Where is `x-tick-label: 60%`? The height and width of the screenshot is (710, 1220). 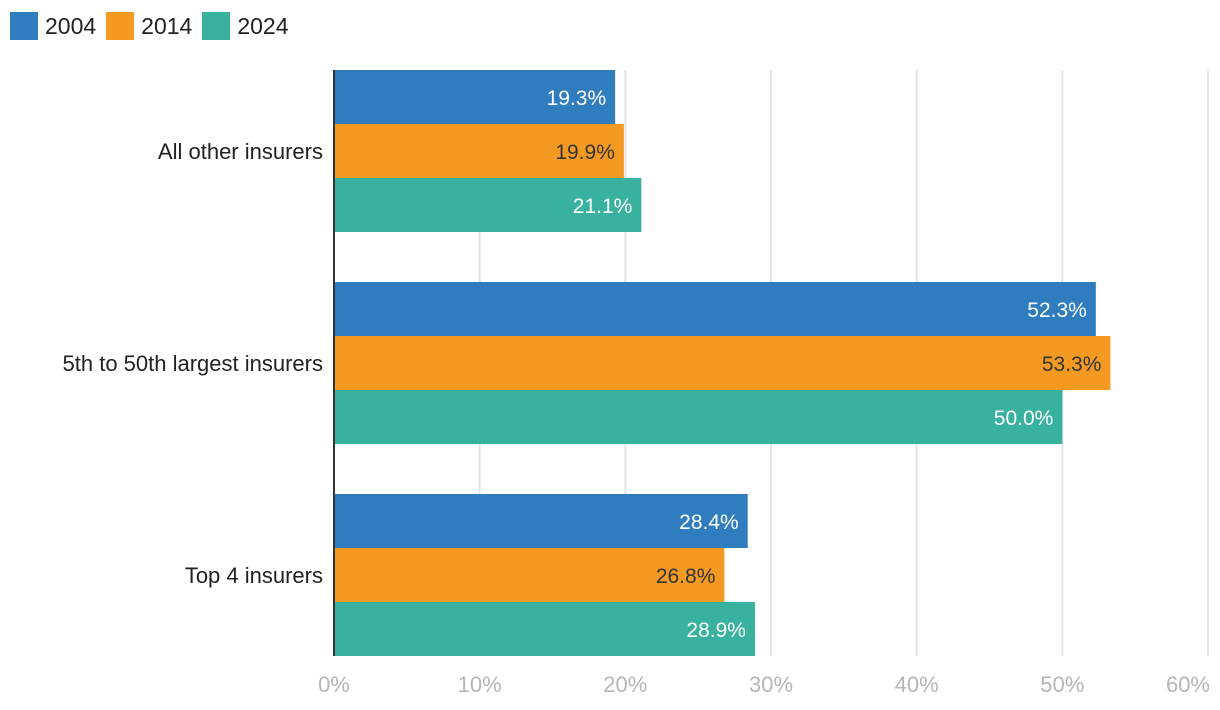 x-tick-label: 60% is located at coordinates (1188, 684).